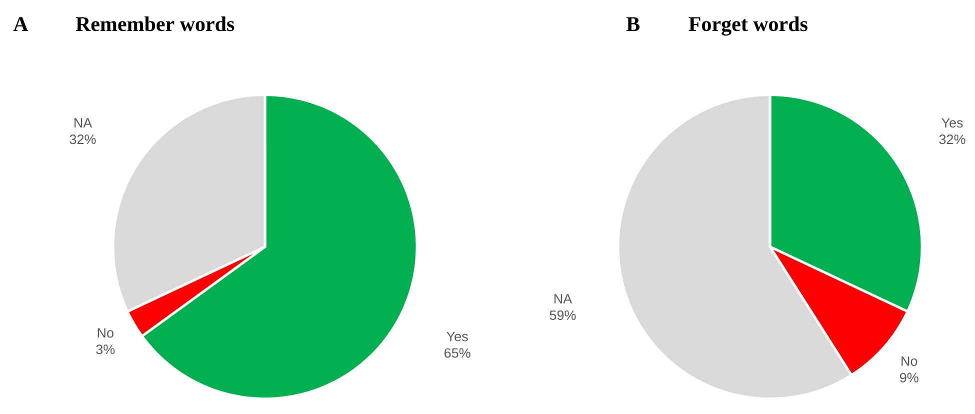 This screenshot has height=414, width=975. Describe the element at coordinates (457, 353) in the screenshot. I see `data-label: 65%` at that location.